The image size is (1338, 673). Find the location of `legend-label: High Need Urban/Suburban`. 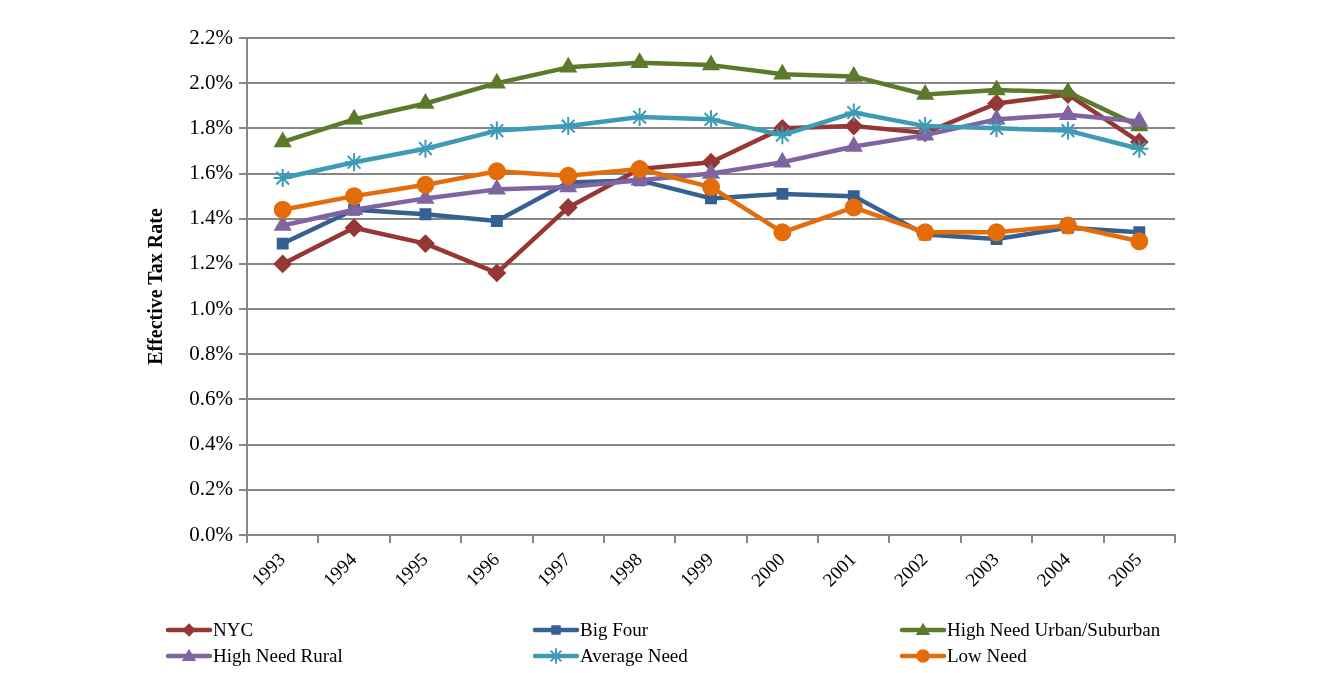

legend-label: High Need Urban/Suburban is located at coordinates (1054, 629).